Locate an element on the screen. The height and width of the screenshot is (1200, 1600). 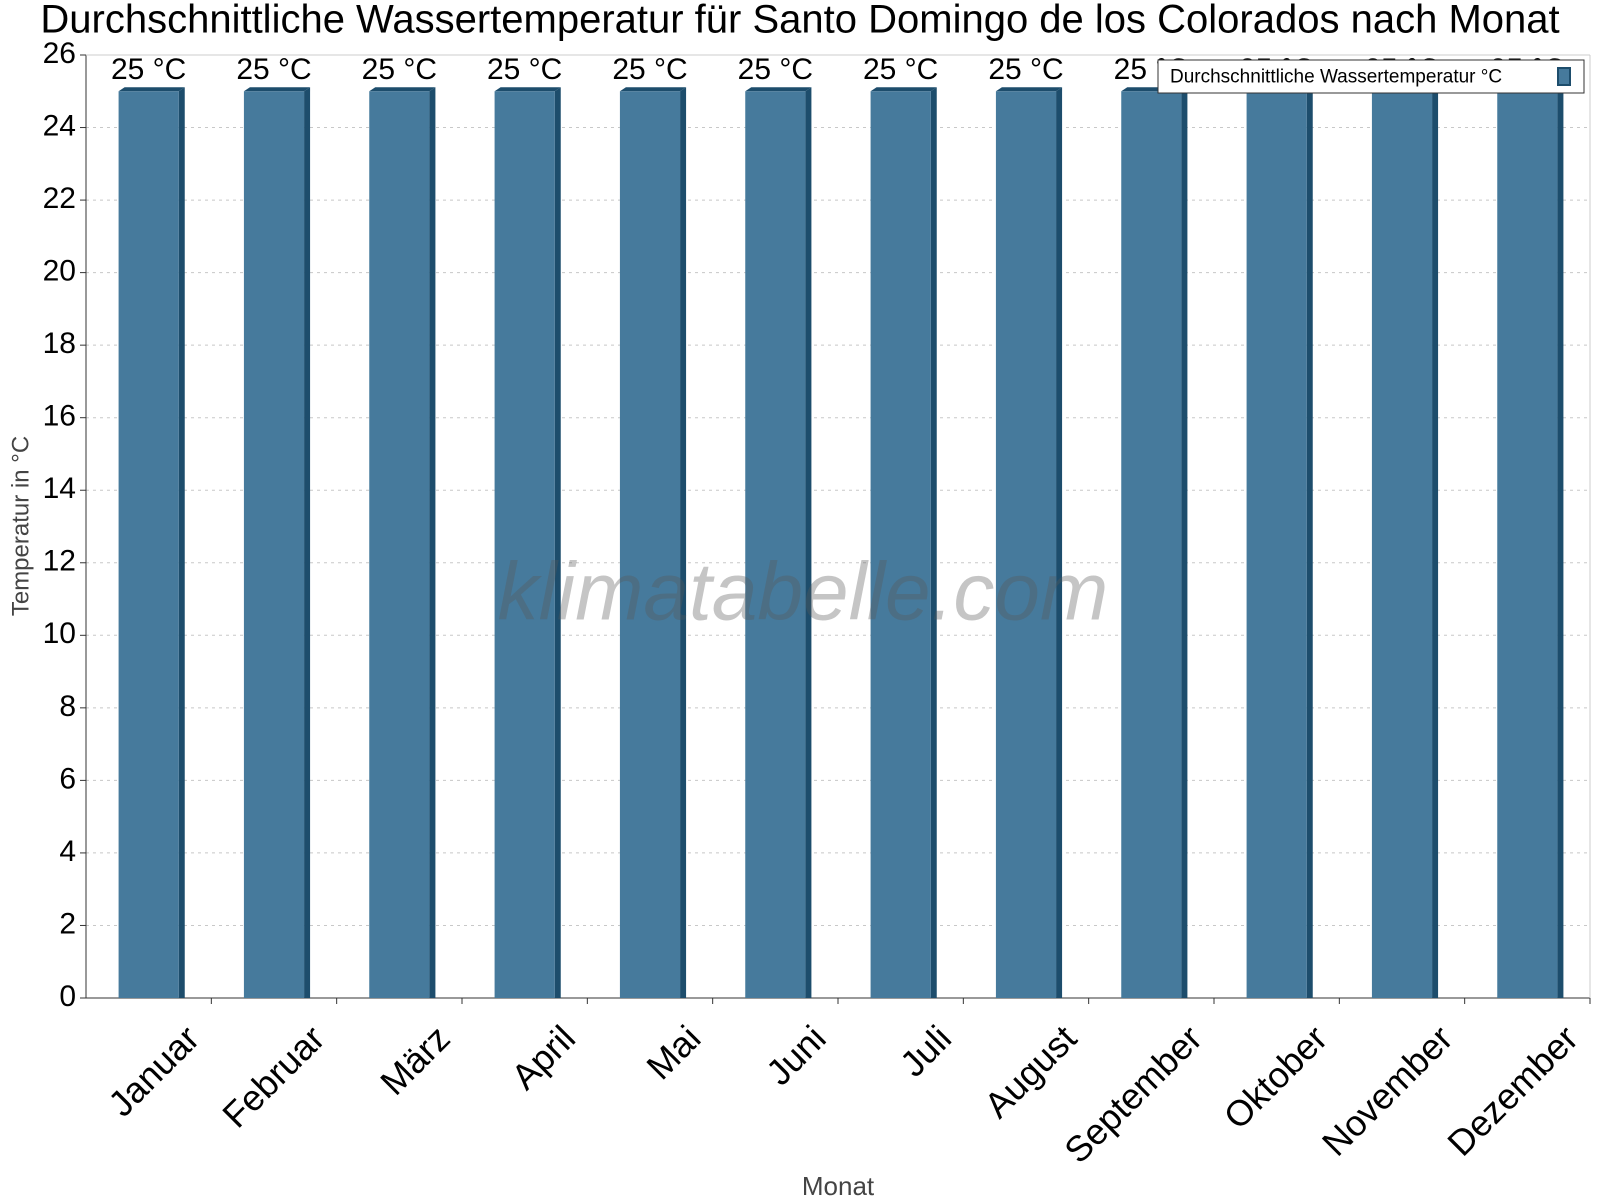
legend-swatch is located at coordinates (1564, 76).